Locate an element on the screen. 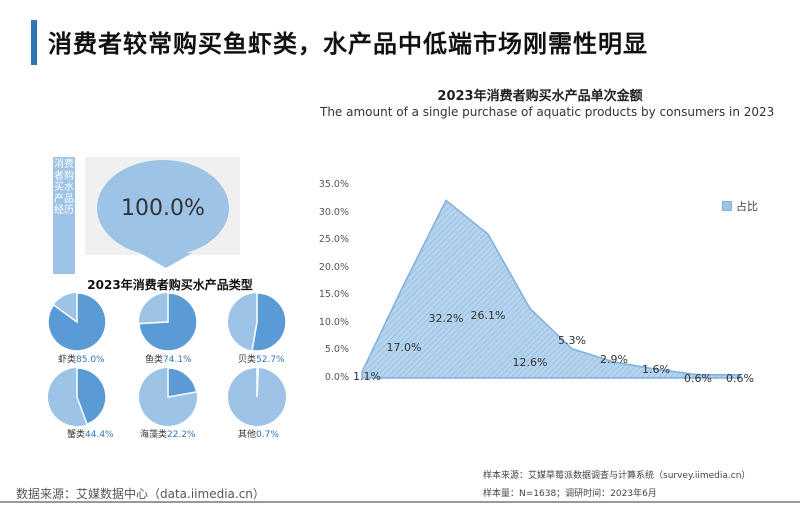 Image resolution: width=800 pixels, height=520 pixels. pie-label: 虾类85.0% is located at coordinates (81, 360).